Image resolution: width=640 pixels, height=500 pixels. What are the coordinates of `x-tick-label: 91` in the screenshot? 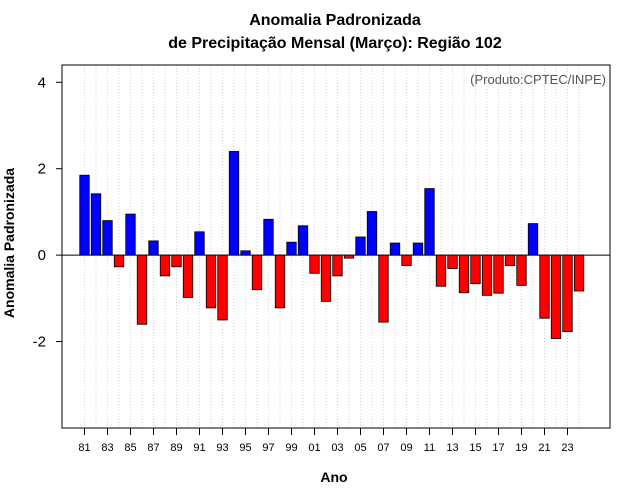 It's located at (199, 448).